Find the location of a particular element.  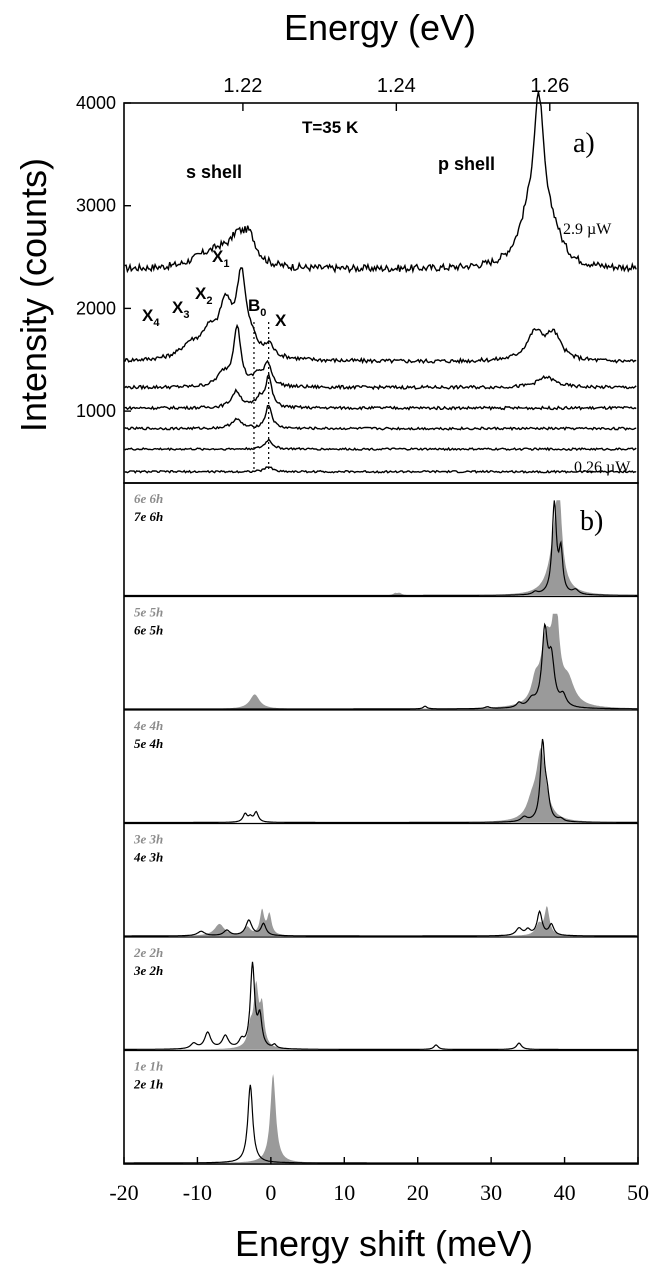

subpanel: 2e 2h 3e 2h is located at coordinates (381, 998).